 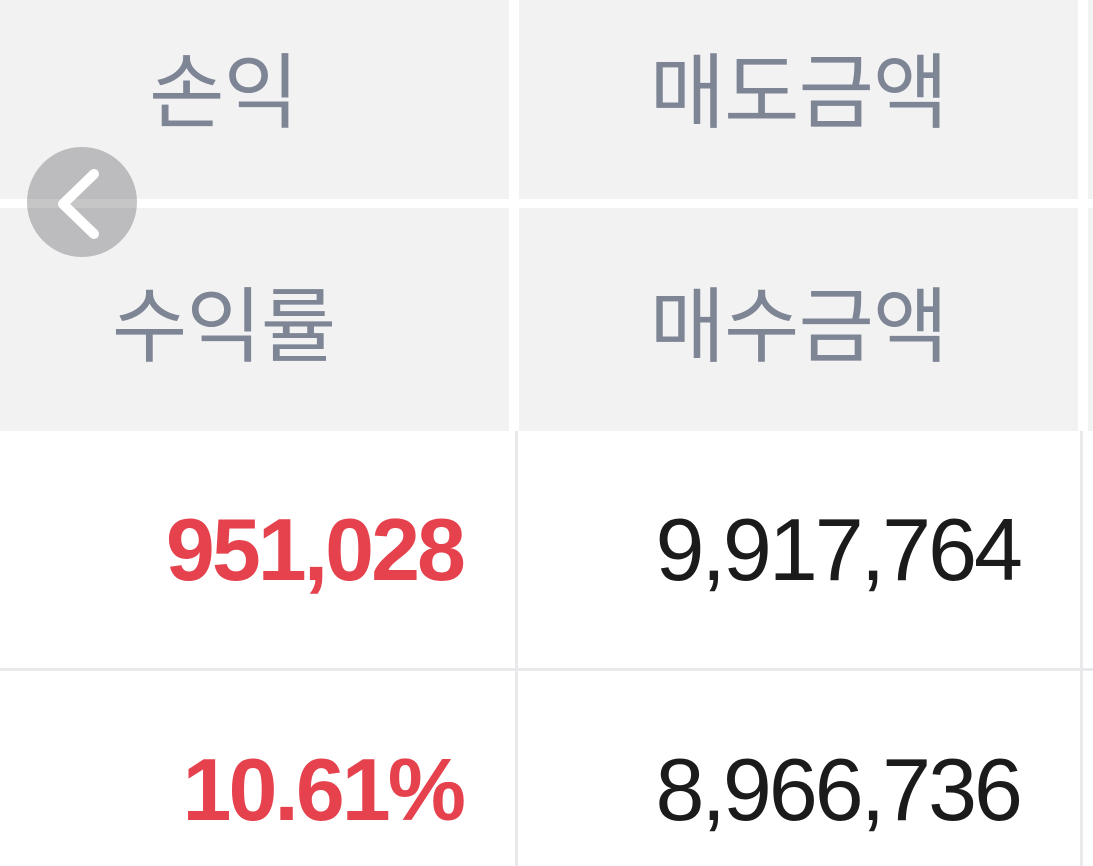 What do you see at coordinates (799, 93) in the screenshot?
I see `sell-amount-header-label: 매도금액` at bounding box center [799, 93].